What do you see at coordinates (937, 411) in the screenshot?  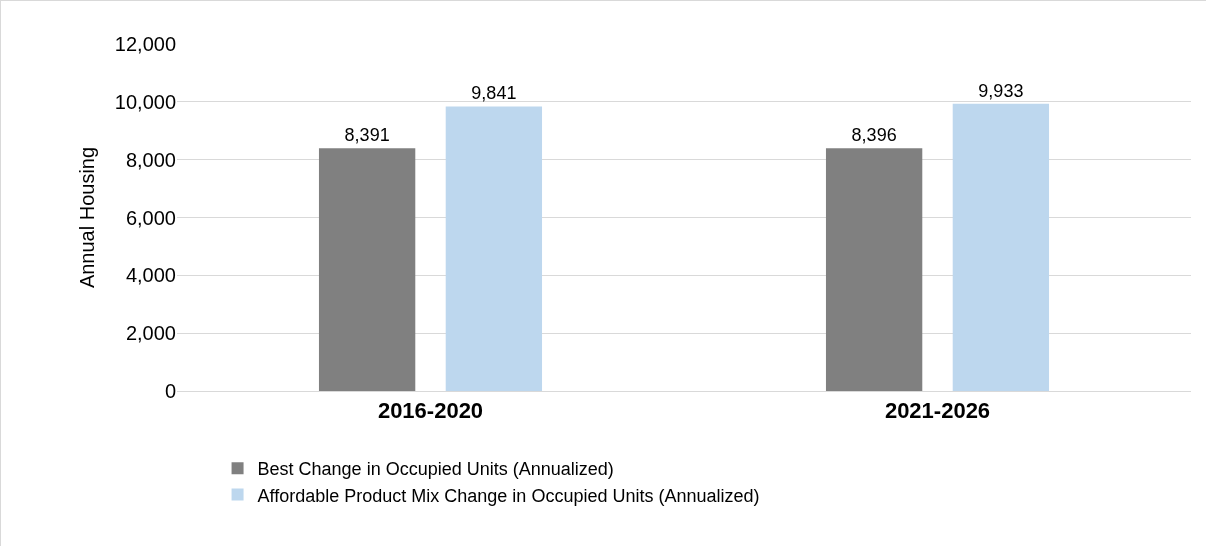 I see `x-tick-label: 2021-2026` at bounding box center [937, 411].